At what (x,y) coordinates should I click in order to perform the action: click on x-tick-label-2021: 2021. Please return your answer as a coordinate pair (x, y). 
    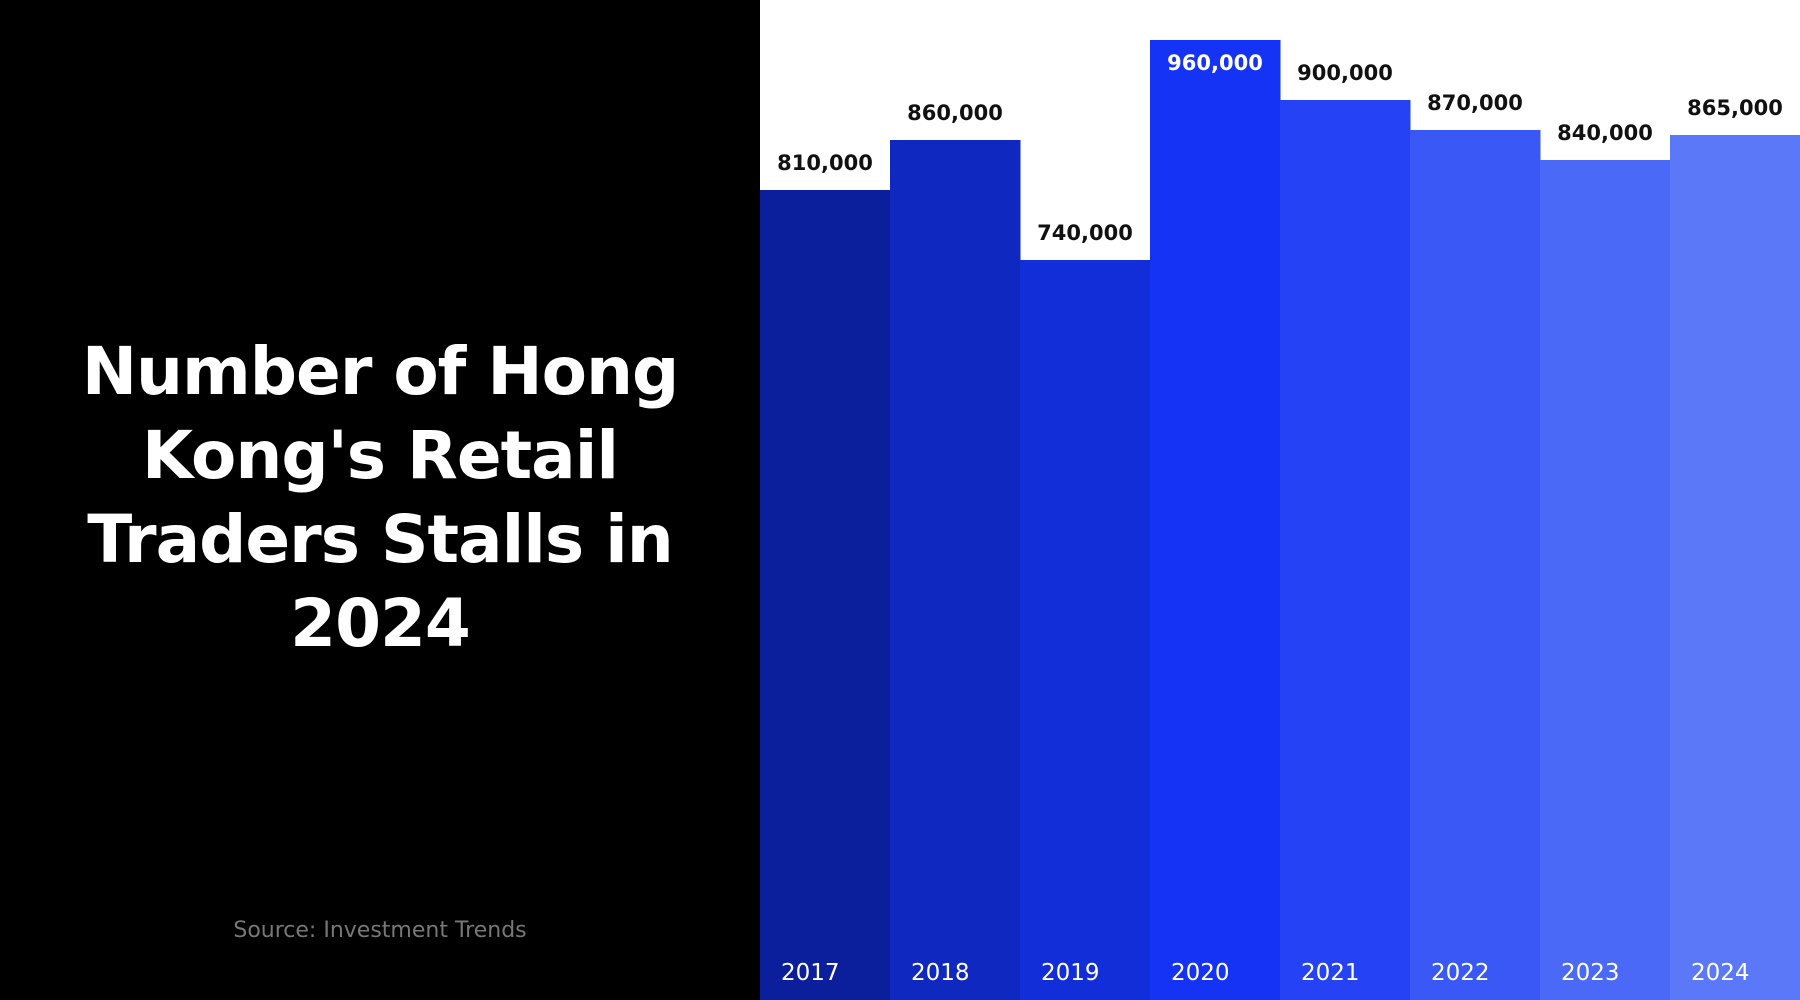
    Looking at the image, I should click on (1330, 973).